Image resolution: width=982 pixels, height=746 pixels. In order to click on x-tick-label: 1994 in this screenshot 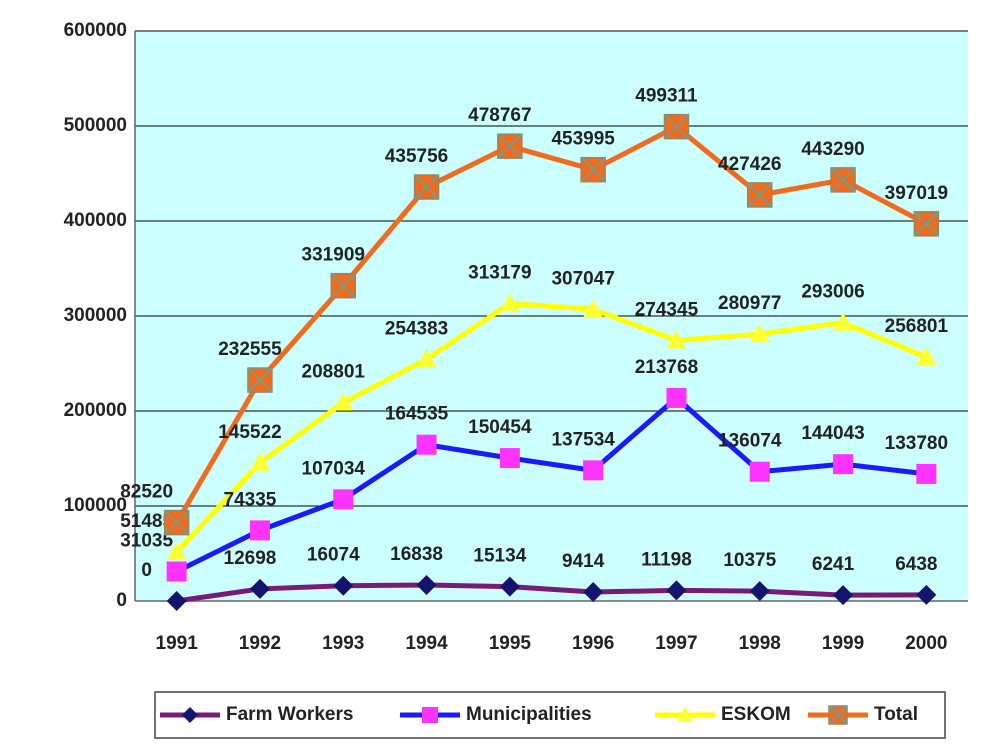, I will do `click(426, 643)`.